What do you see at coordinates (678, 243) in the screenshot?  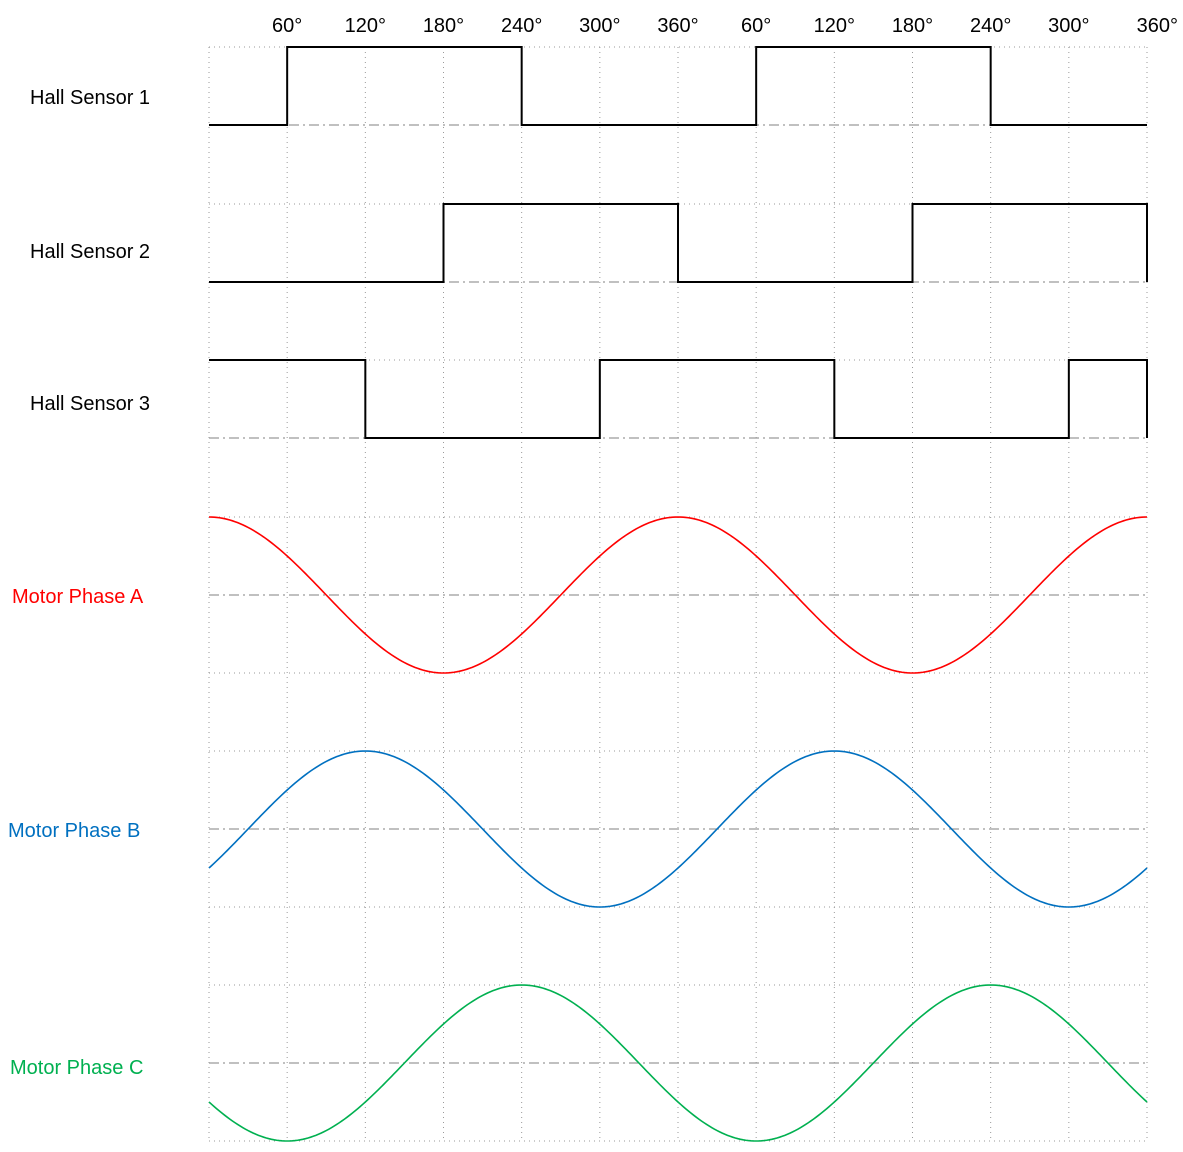 I see `hall-sensor-2-waveform` at bounding box center [678, 243].